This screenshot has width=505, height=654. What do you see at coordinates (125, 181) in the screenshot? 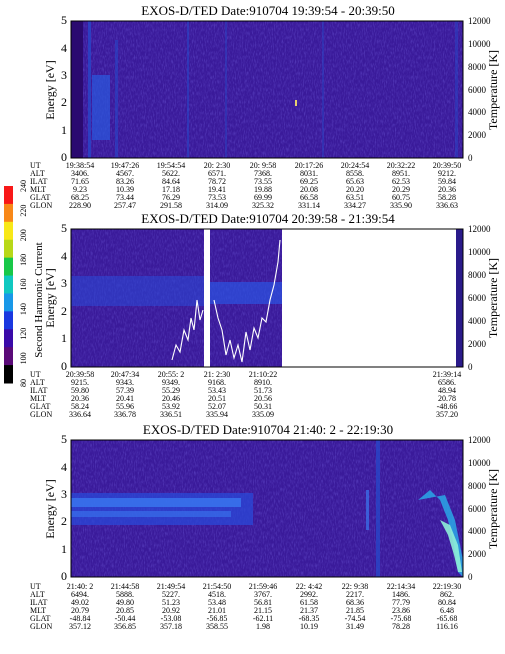
I see `info-cell-ilat: 83.26` at bounding box center [125, 181].